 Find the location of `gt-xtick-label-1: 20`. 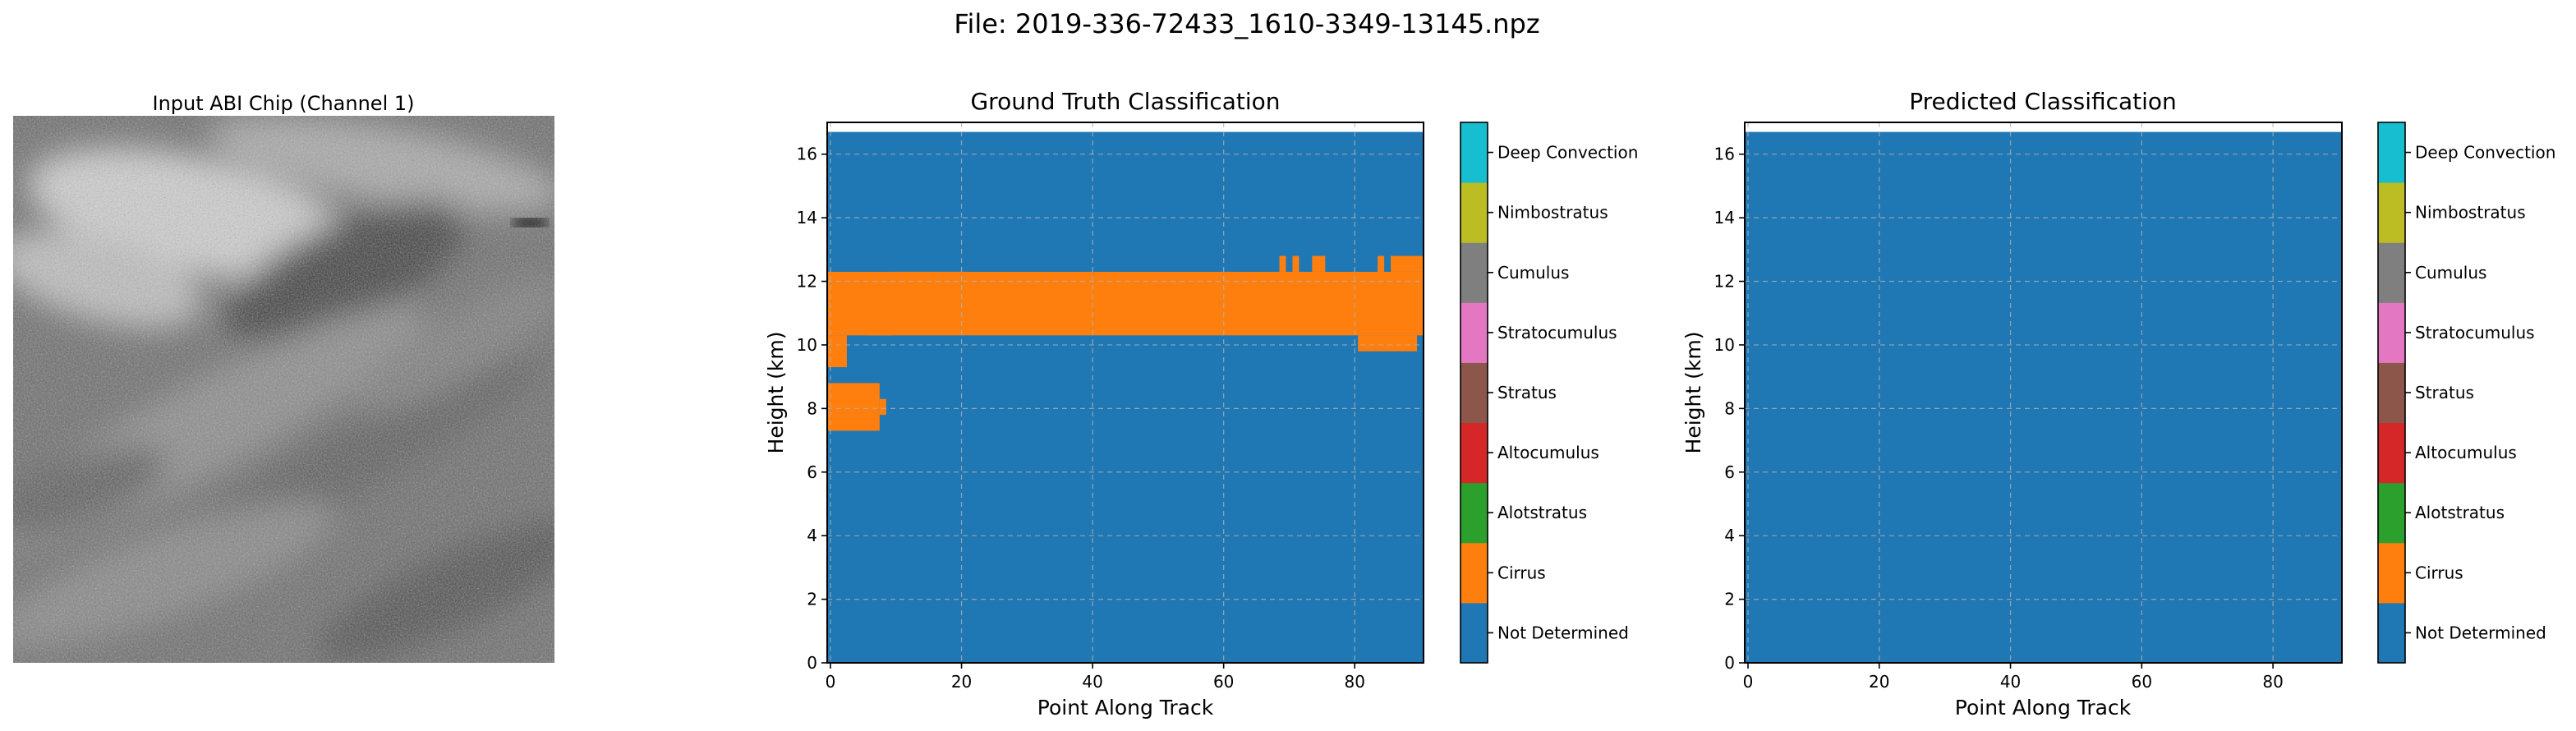

gt-xtick-label-1: 20 is located at coordinates (961, 682).